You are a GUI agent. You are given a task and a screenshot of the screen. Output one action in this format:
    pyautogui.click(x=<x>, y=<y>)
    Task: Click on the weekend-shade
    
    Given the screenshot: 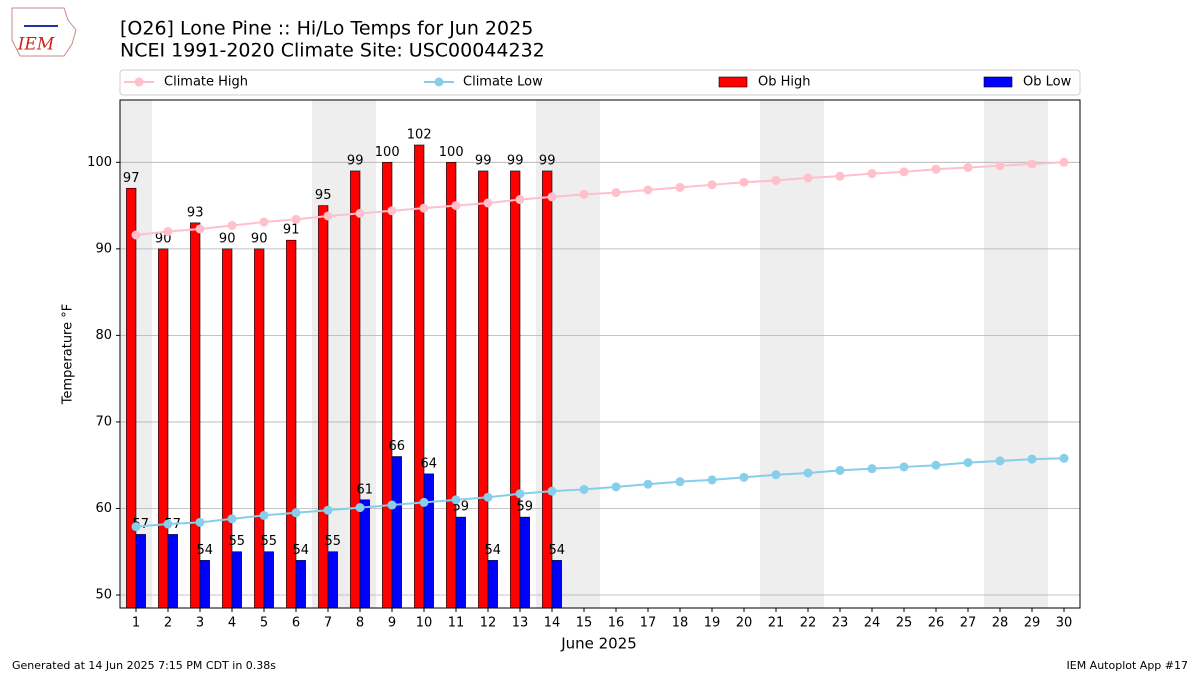 What is the action you would take?
    pyautogui.click(x=584, y=354)
    